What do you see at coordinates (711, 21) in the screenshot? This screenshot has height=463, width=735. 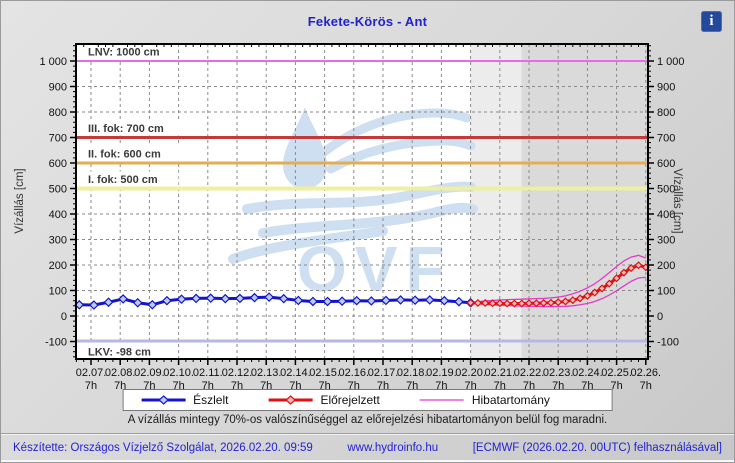 I see `info-icon: i` at bounding box center [711, 21].